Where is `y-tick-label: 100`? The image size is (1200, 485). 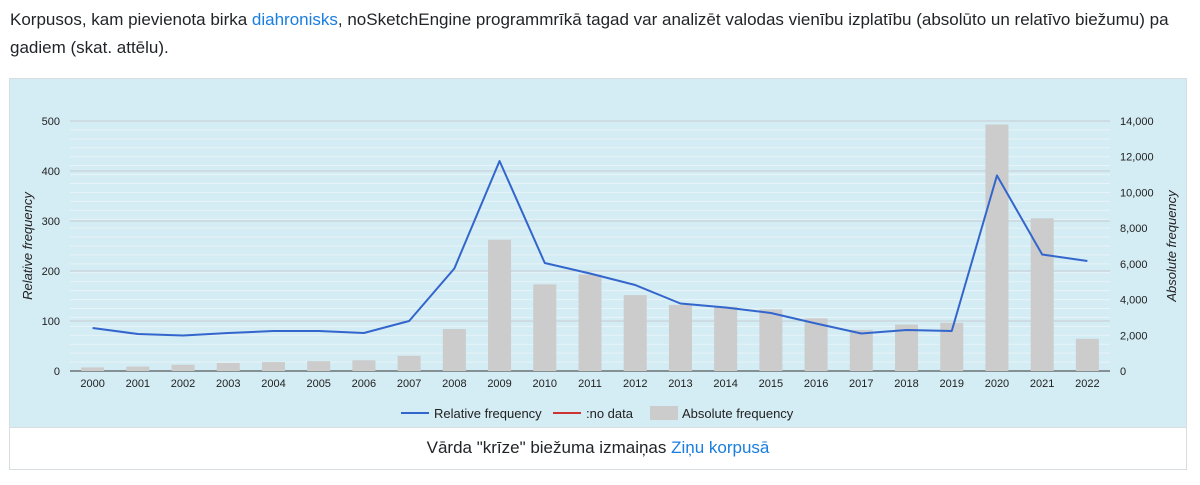
y-tick-label: 100 is located at coordinates (51, 322).